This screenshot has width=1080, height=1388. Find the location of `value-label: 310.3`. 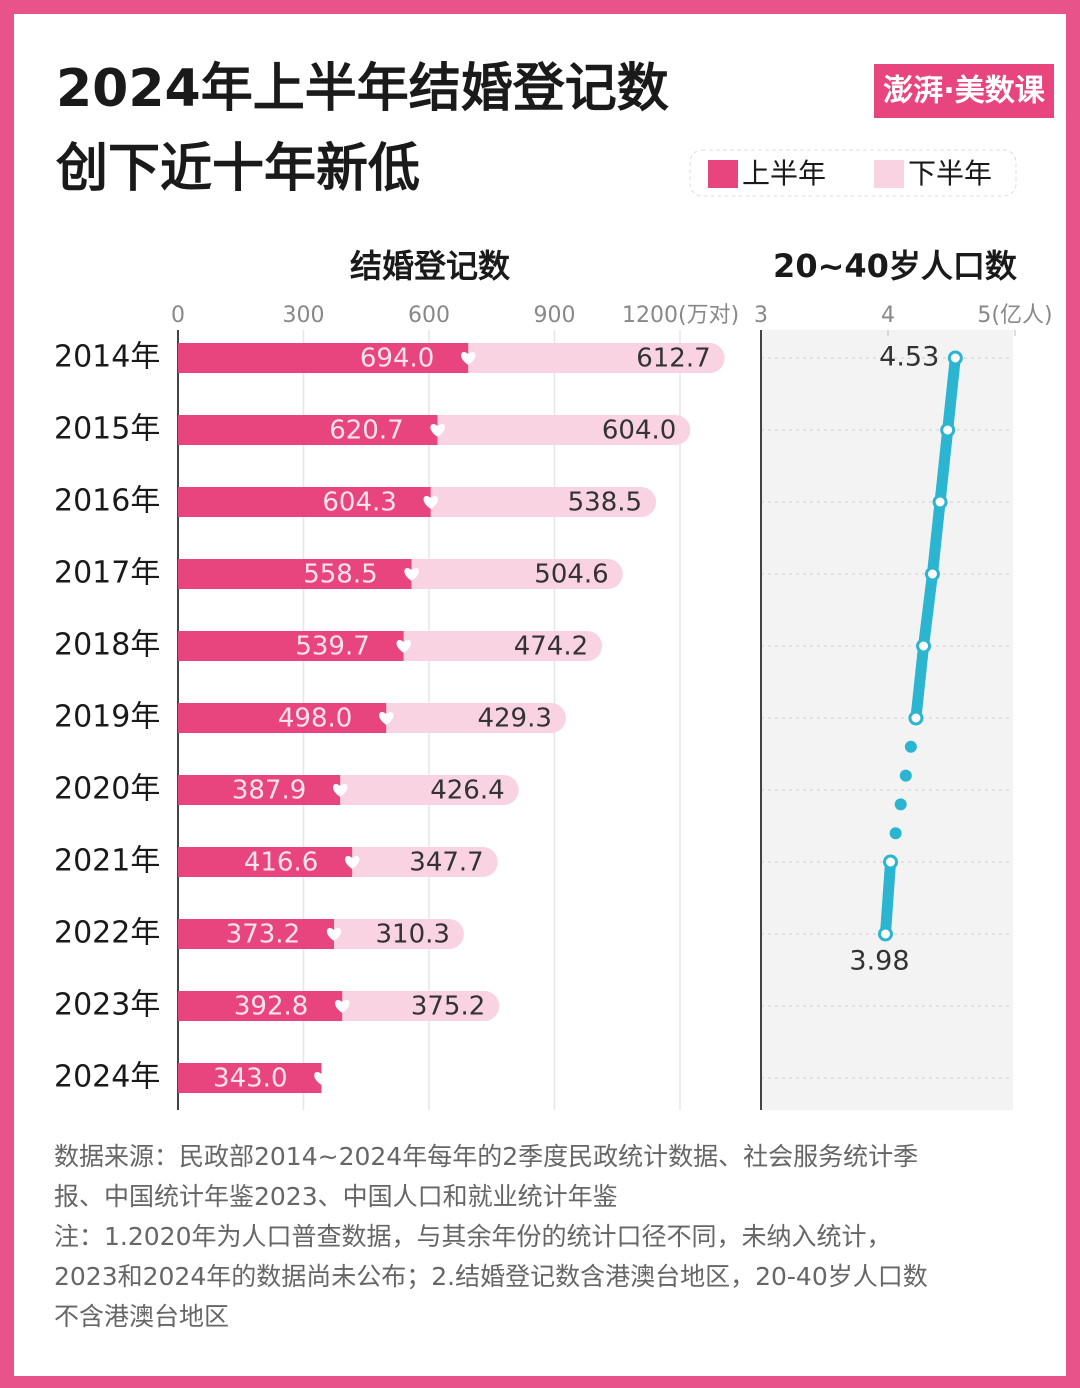

value-label: 310.3 is located at coordinates (412, 935).